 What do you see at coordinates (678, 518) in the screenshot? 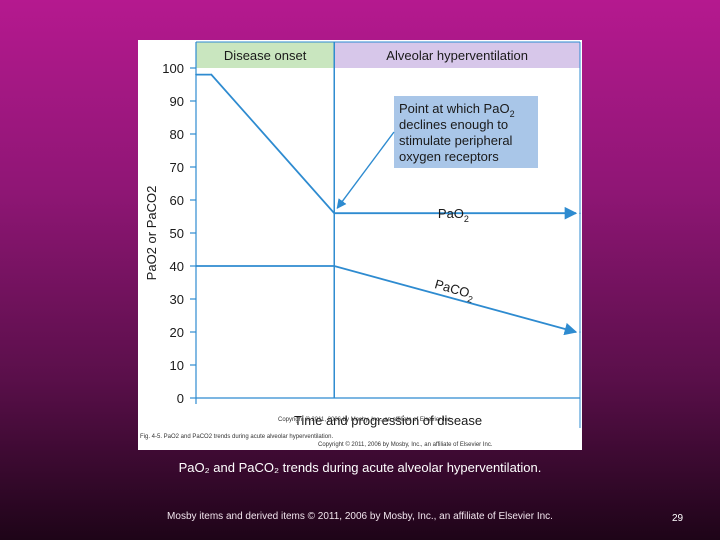
I see `page-number: 29` at bounding box center [678, 518].